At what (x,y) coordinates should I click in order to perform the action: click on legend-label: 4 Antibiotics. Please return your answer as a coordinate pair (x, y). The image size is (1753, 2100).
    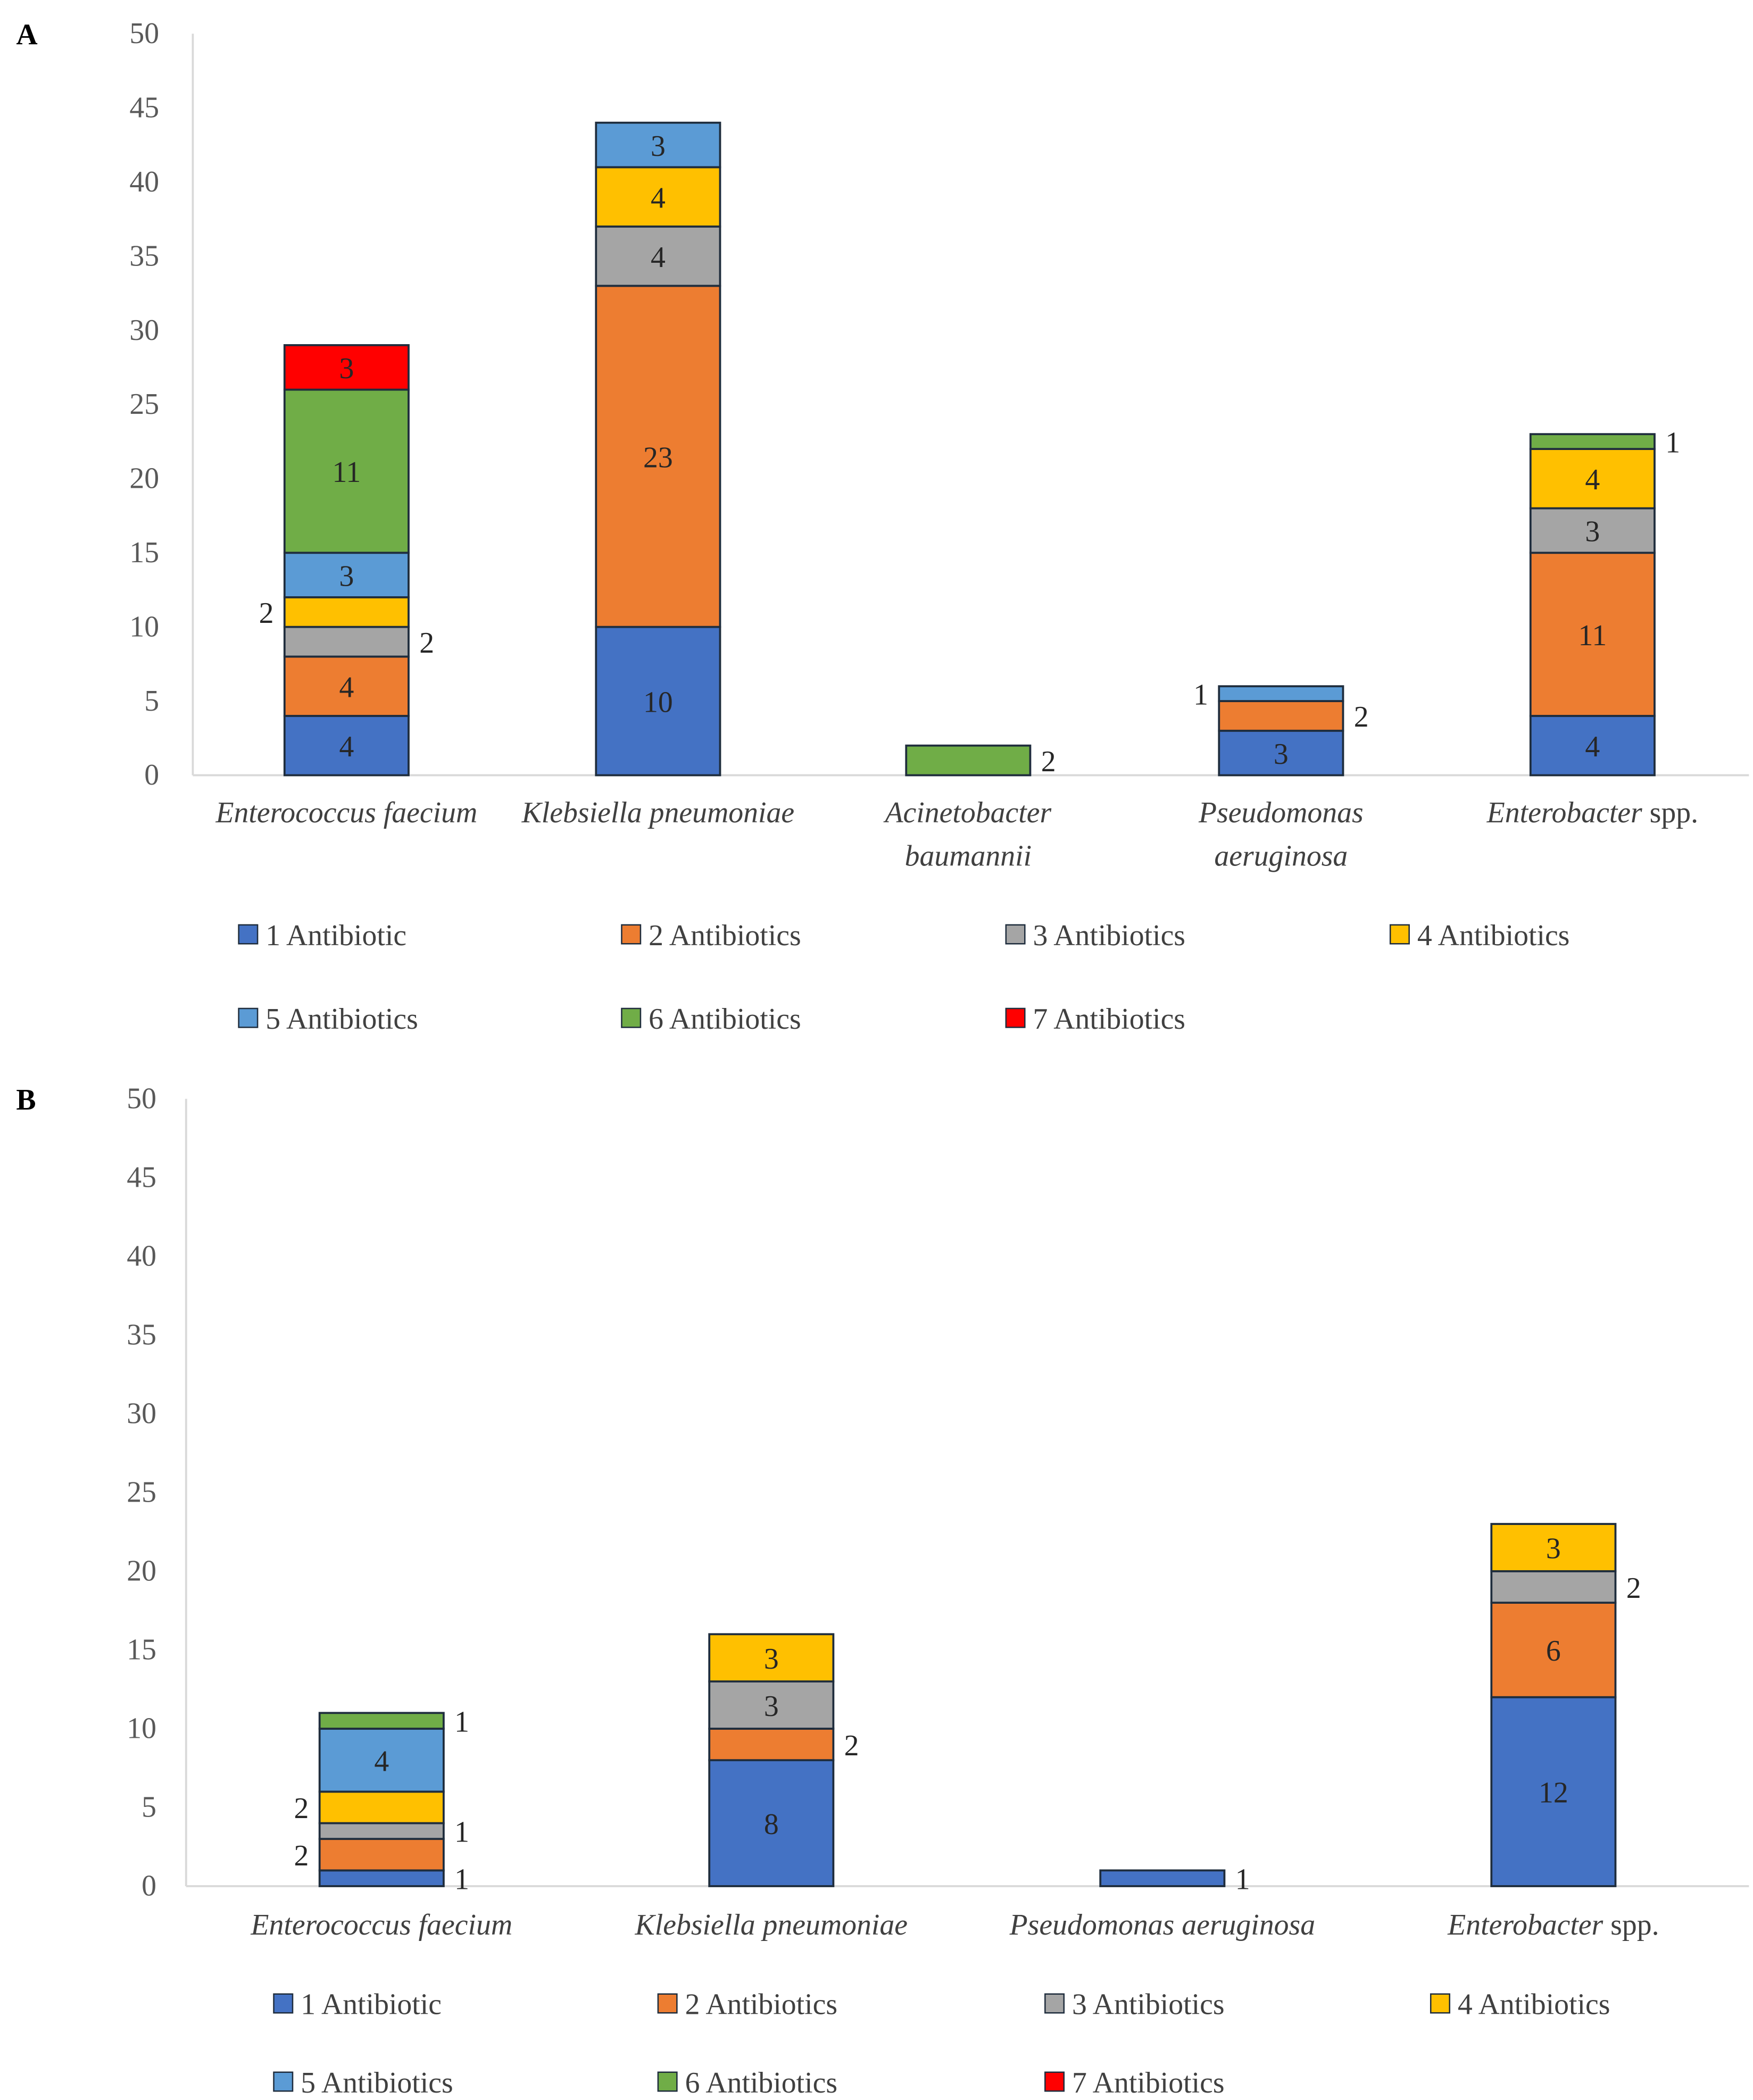
    Looking at the image, I should click on (1493, 935).